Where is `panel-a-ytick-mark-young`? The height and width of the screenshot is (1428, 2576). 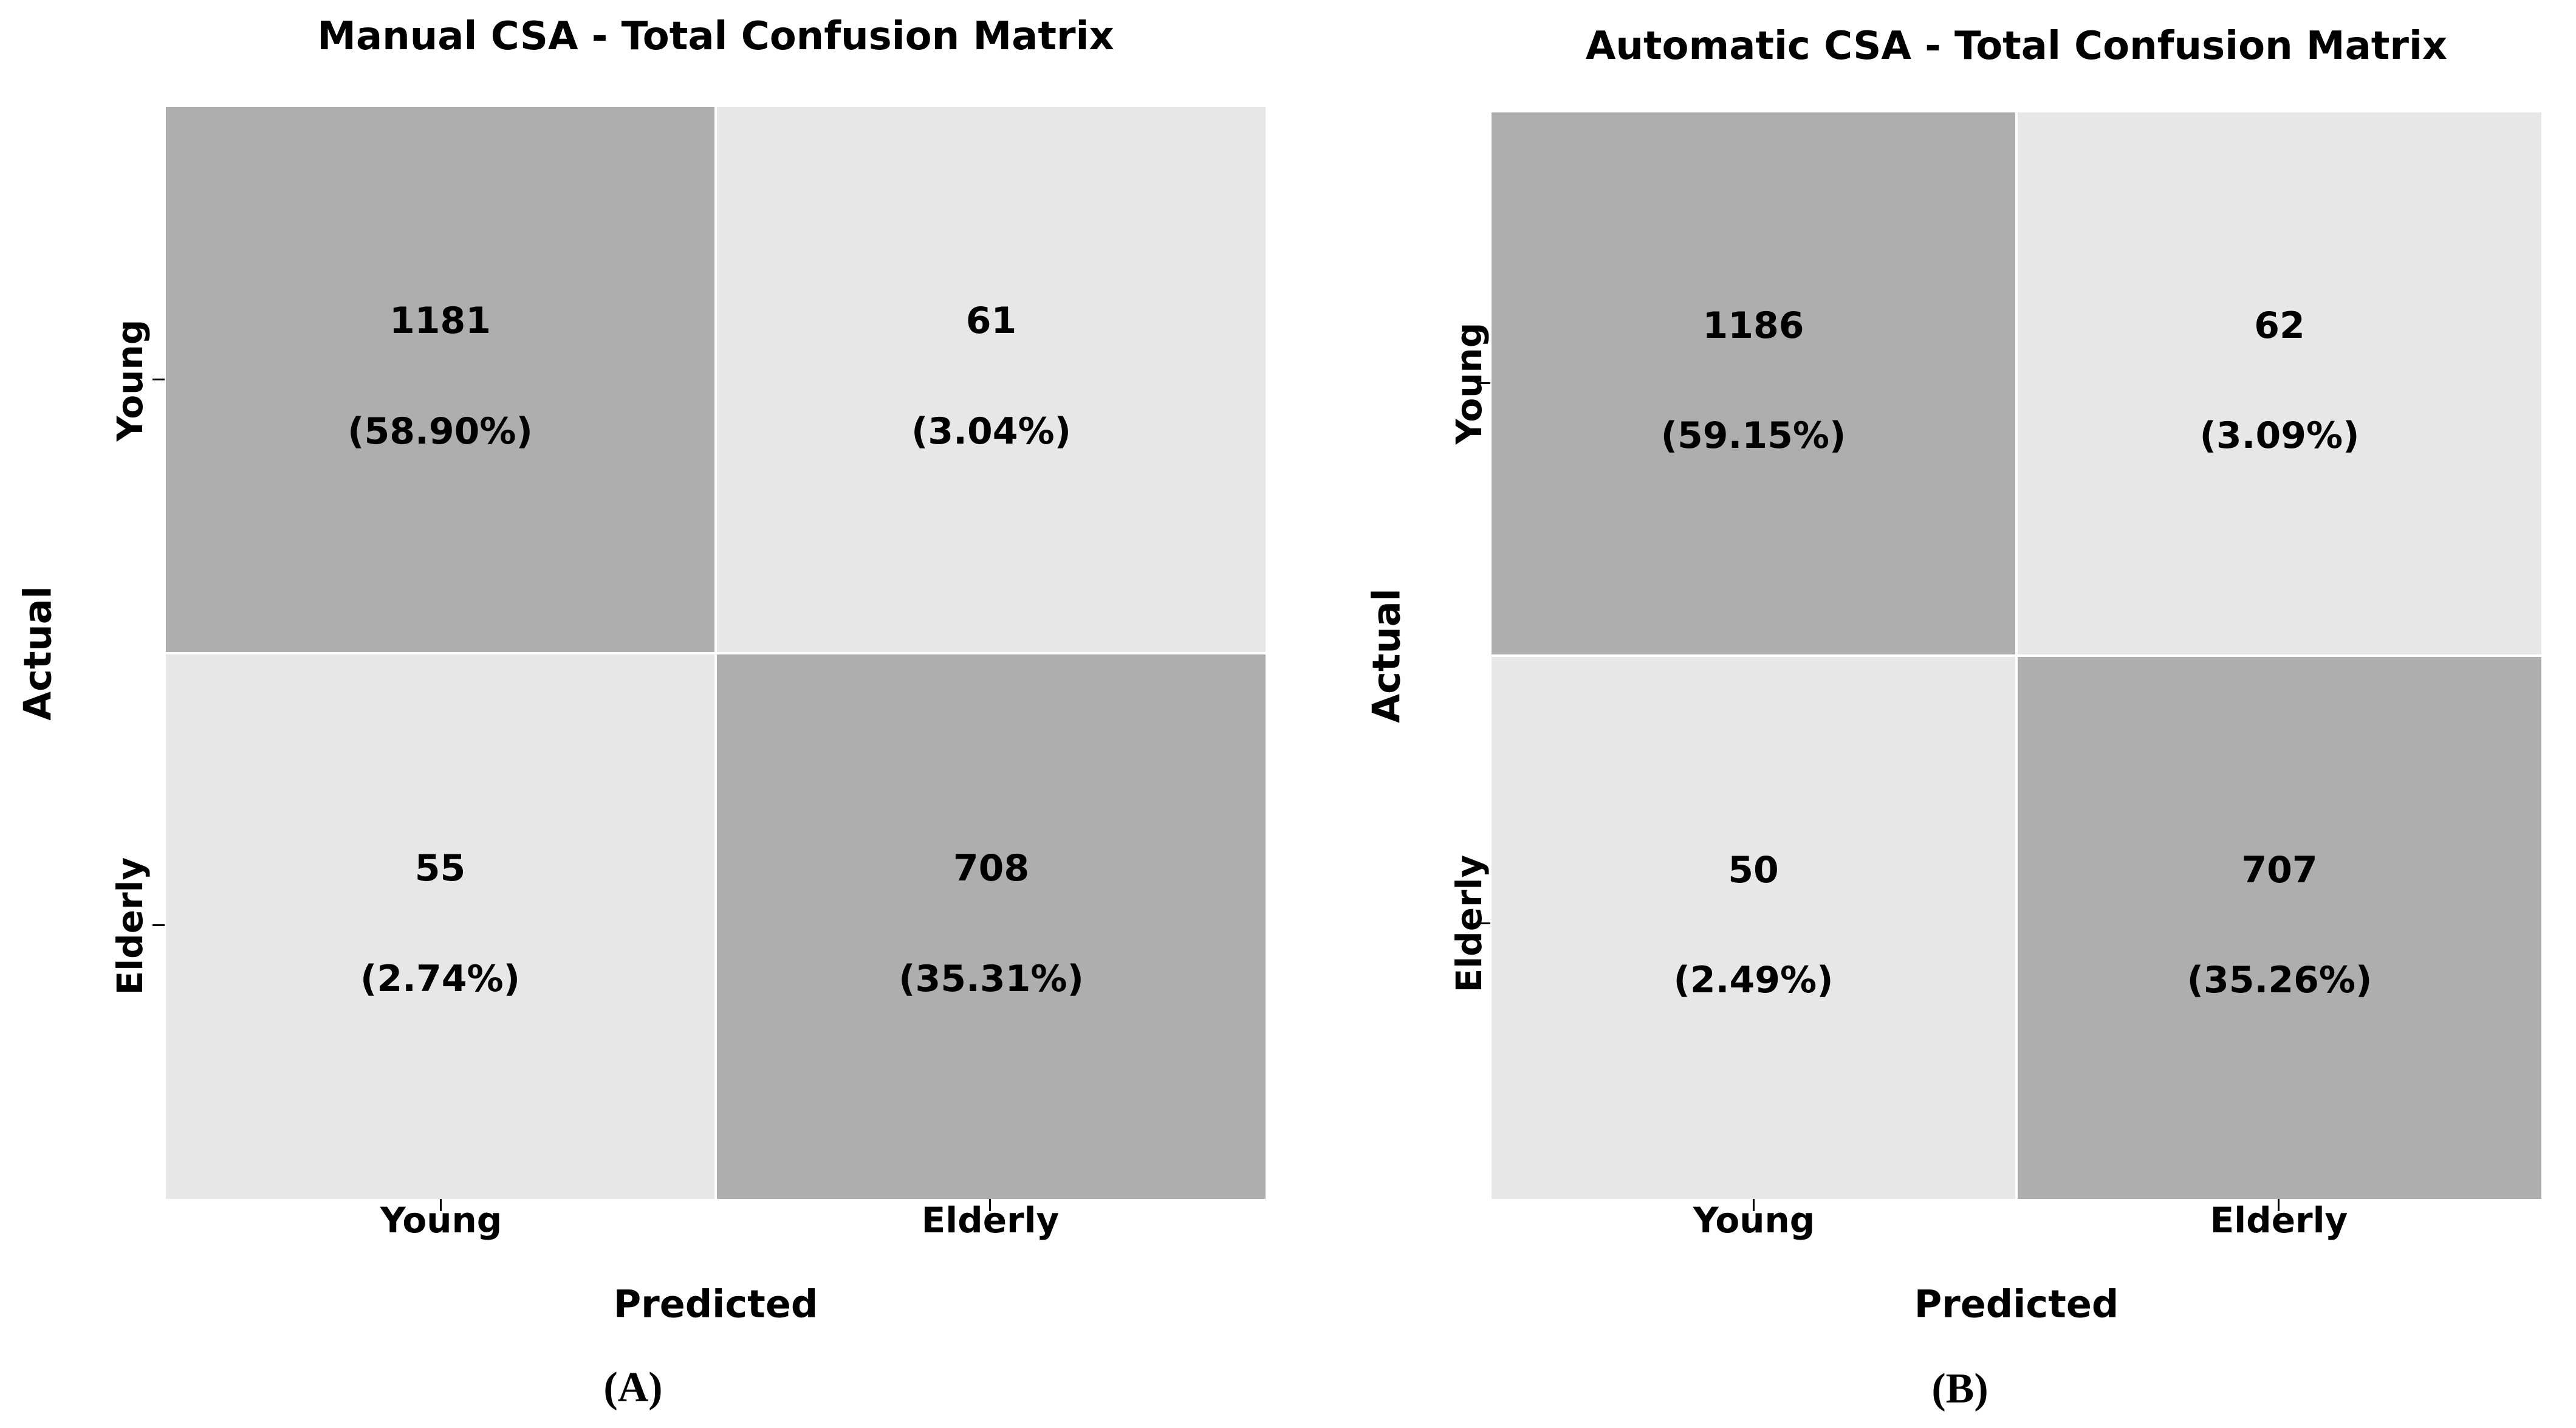
panel-a-ytick-mark-young is located at coordinates (158, 380).